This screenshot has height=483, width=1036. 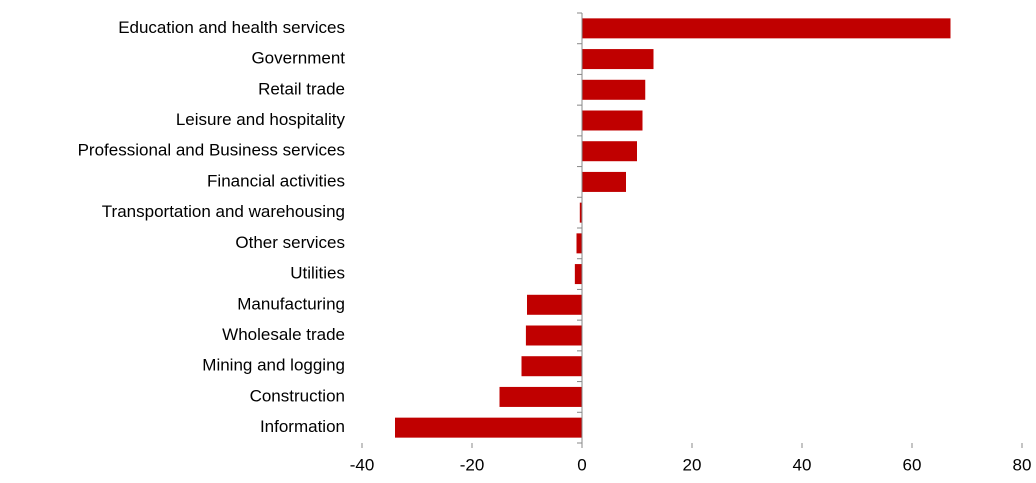 What do you see at coordinates (290, 242) in the screenshot?
I see `y-tick-label: Other services` at bounding box center [290, 242].